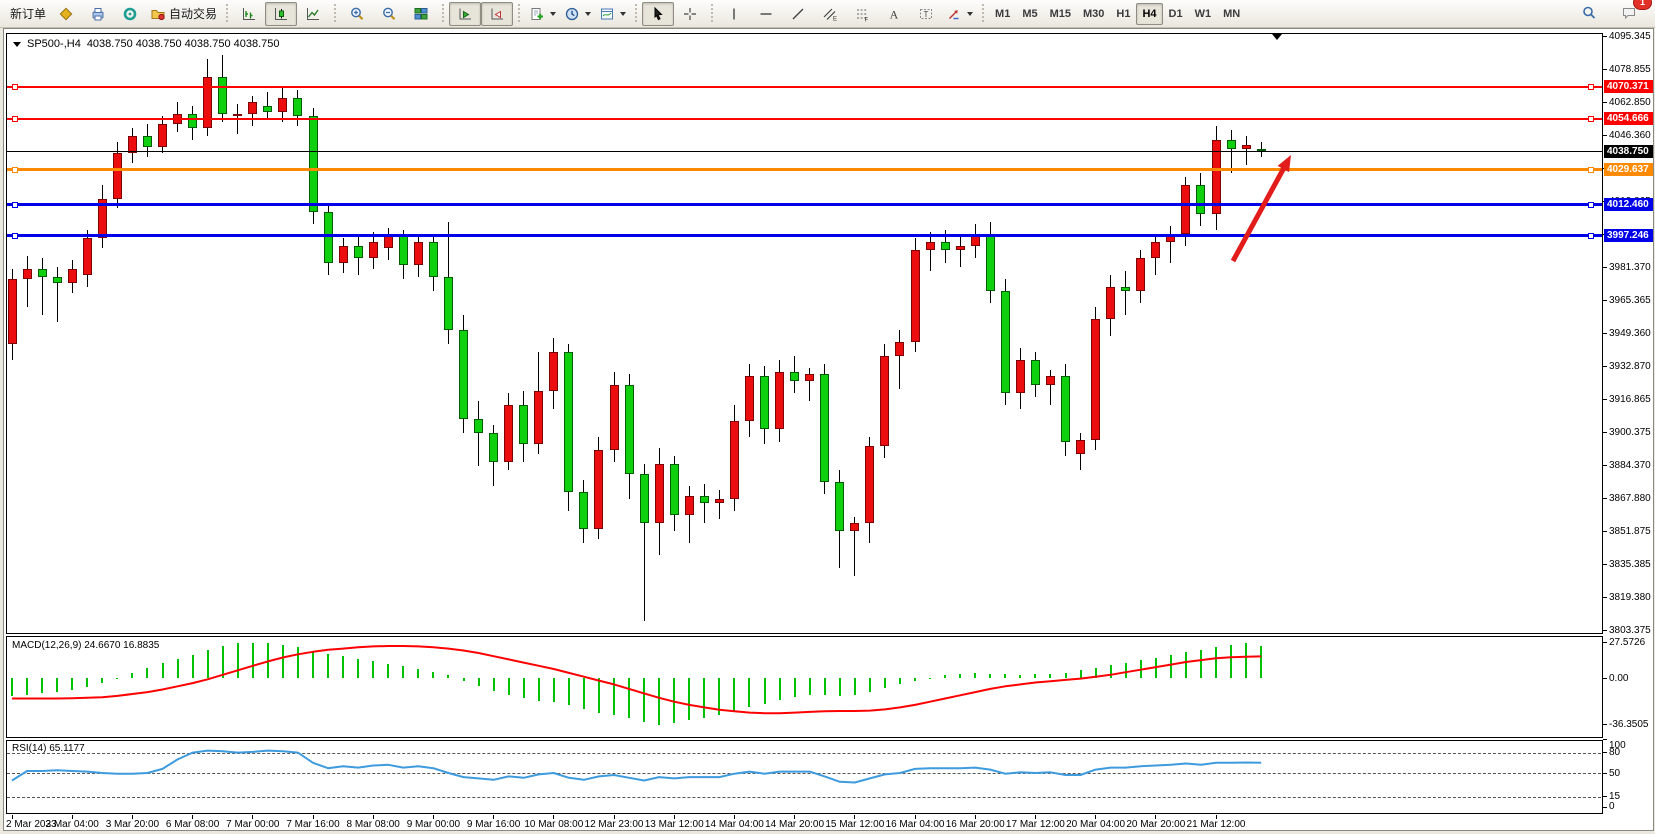 This screenshot has height=834, width=1655. What do you see at coordinates (577, 14) in the screenshot?
I see `periods-button` at bounding box center [577, 14].